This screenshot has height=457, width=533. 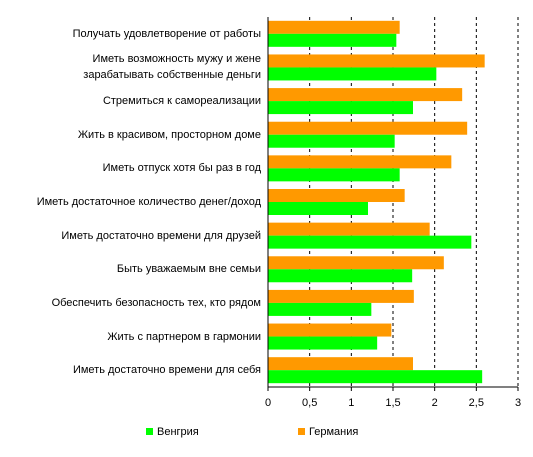 What do you see at coordinates (333, 432) in the screenshot?
I see `legend-label: Германия` at bounding box center [333, 432].